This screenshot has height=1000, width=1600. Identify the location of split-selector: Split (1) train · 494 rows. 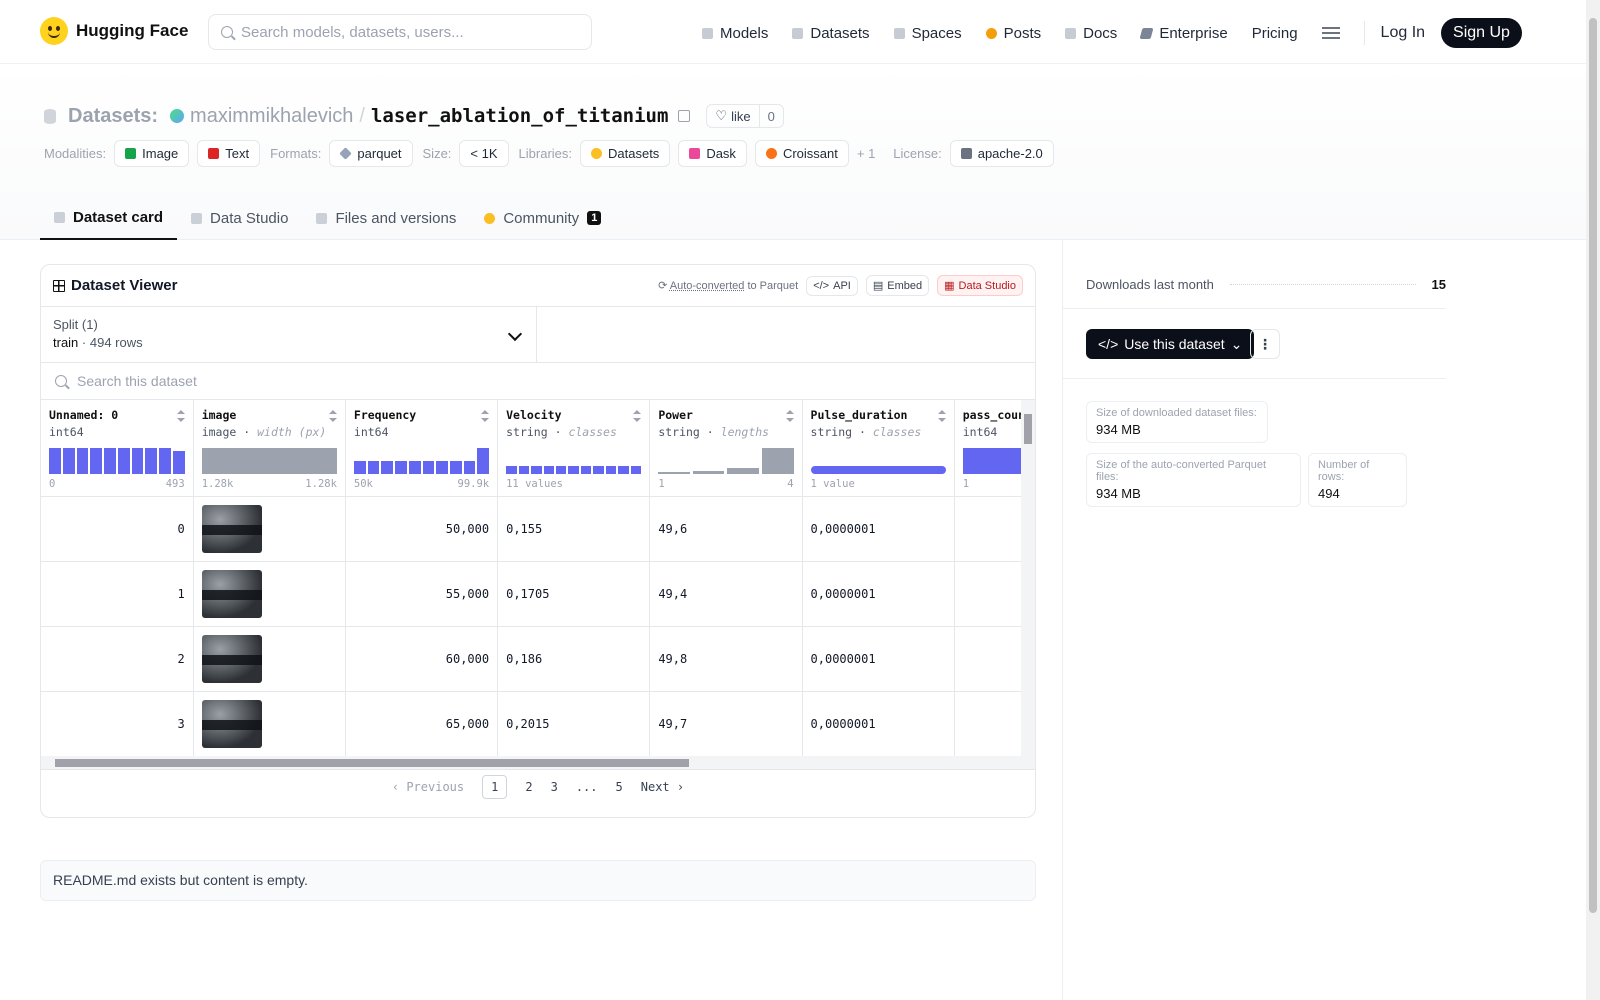
(289, 334).